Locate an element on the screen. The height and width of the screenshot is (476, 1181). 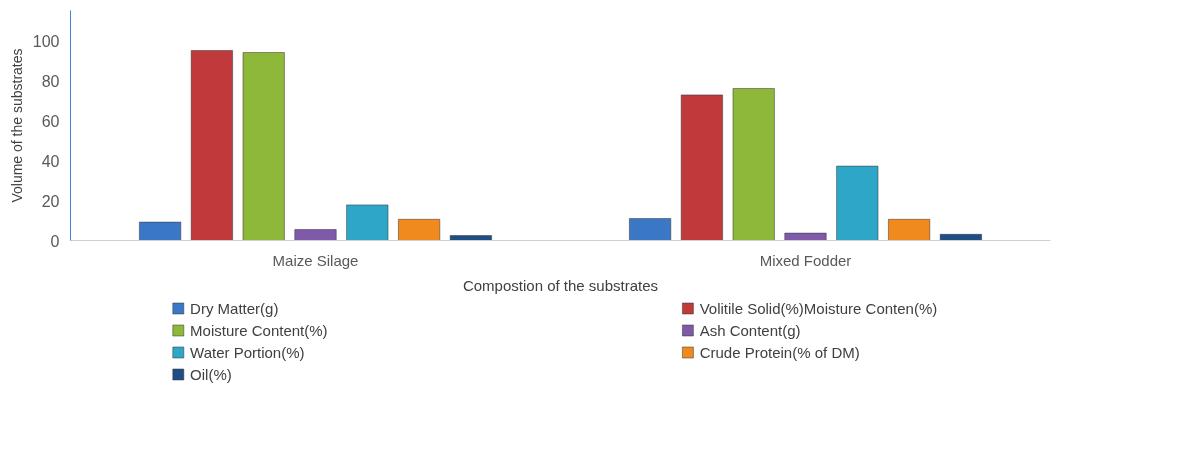
legend-label: Water Portion(%) is located at coordinates (247, 352).